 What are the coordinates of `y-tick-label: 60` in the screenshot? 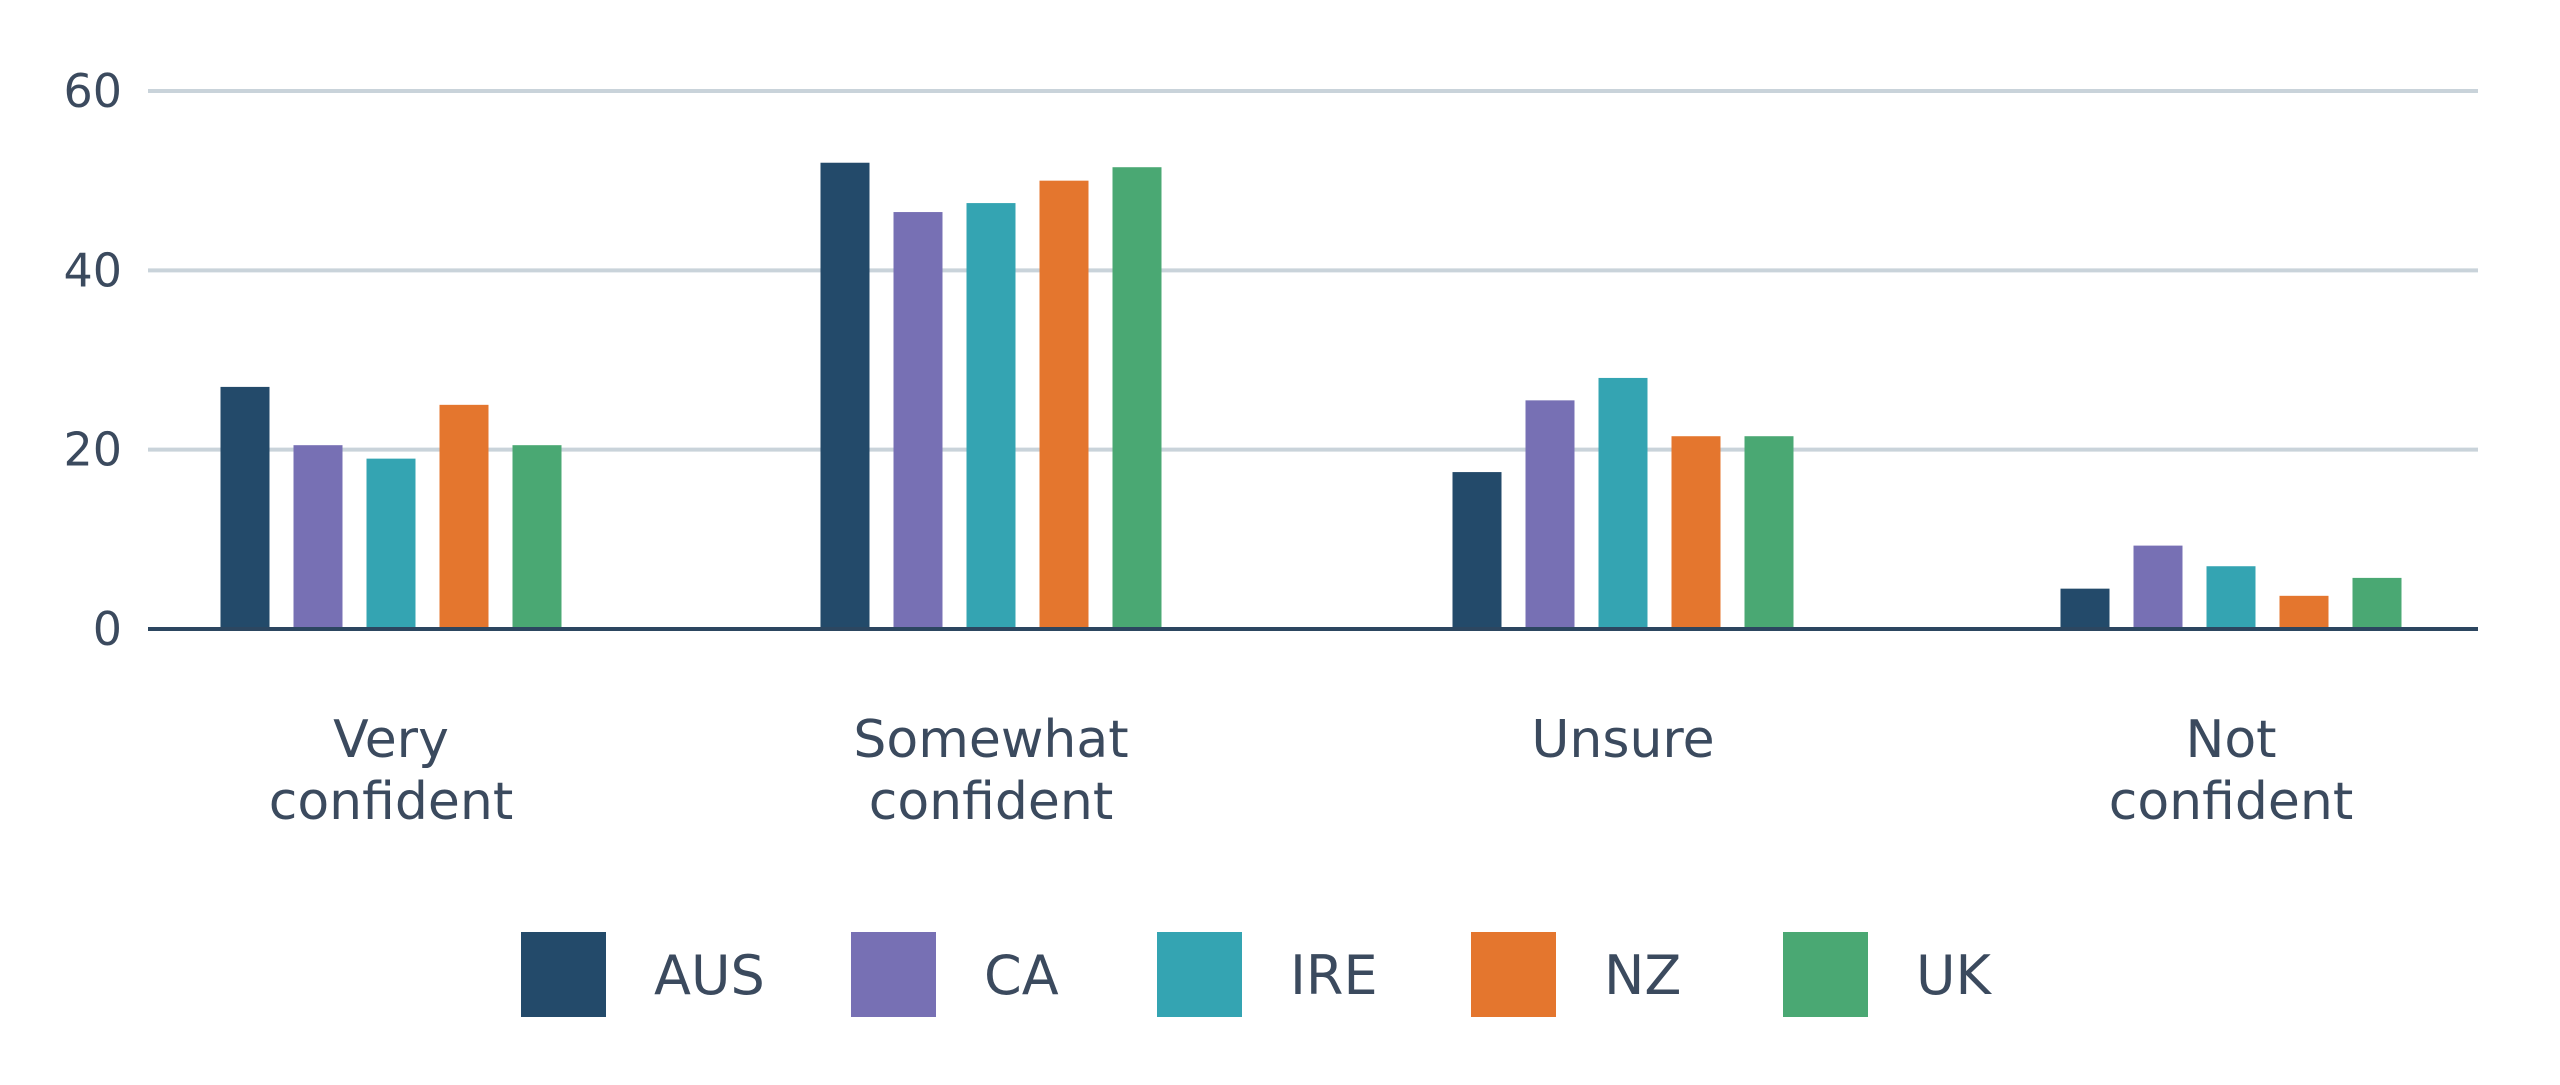 It's located at (92, 91).